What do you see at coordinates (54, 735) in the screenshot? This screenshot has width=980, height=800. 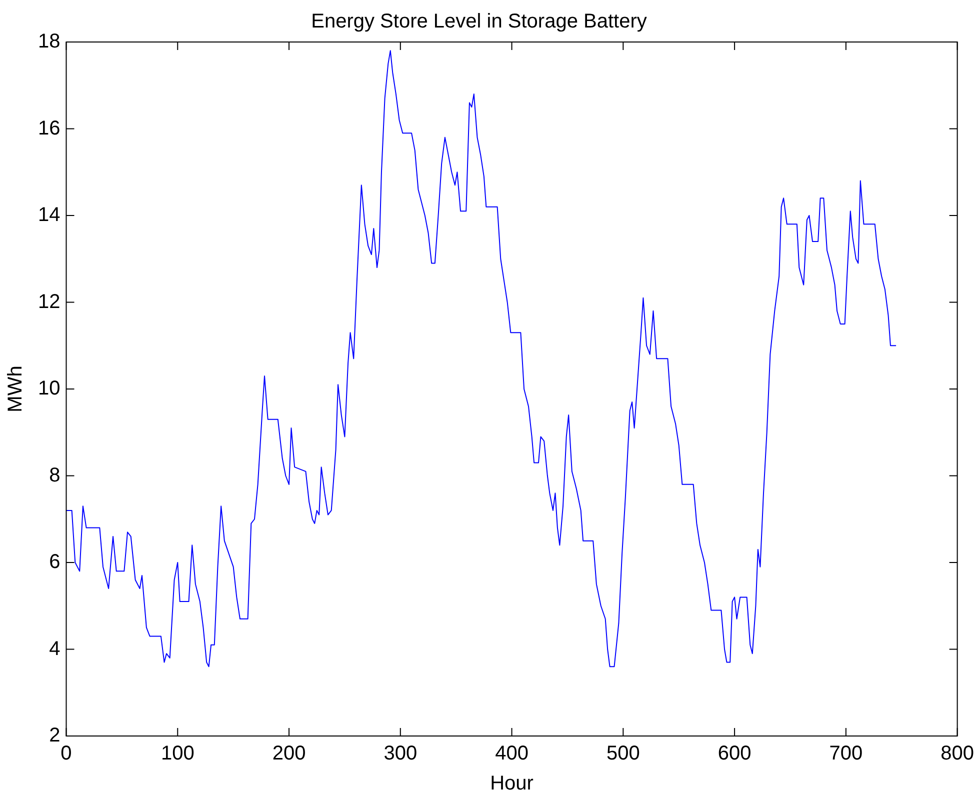 I see `y-tick-label: 2` at bounding box center [54, 735].